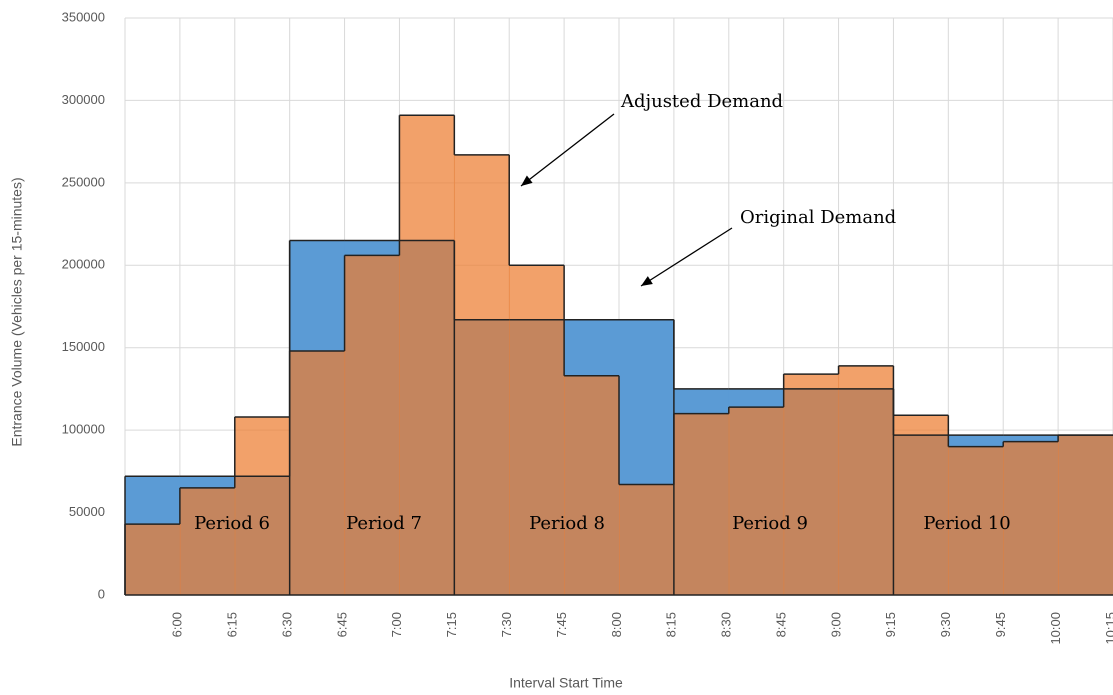 This screenshot has height=695, width=1113. What do you see at coordinates (451, 624) in the screenshot?
I see `x-tick-label: 7:15` at bounding box center [451, 624].